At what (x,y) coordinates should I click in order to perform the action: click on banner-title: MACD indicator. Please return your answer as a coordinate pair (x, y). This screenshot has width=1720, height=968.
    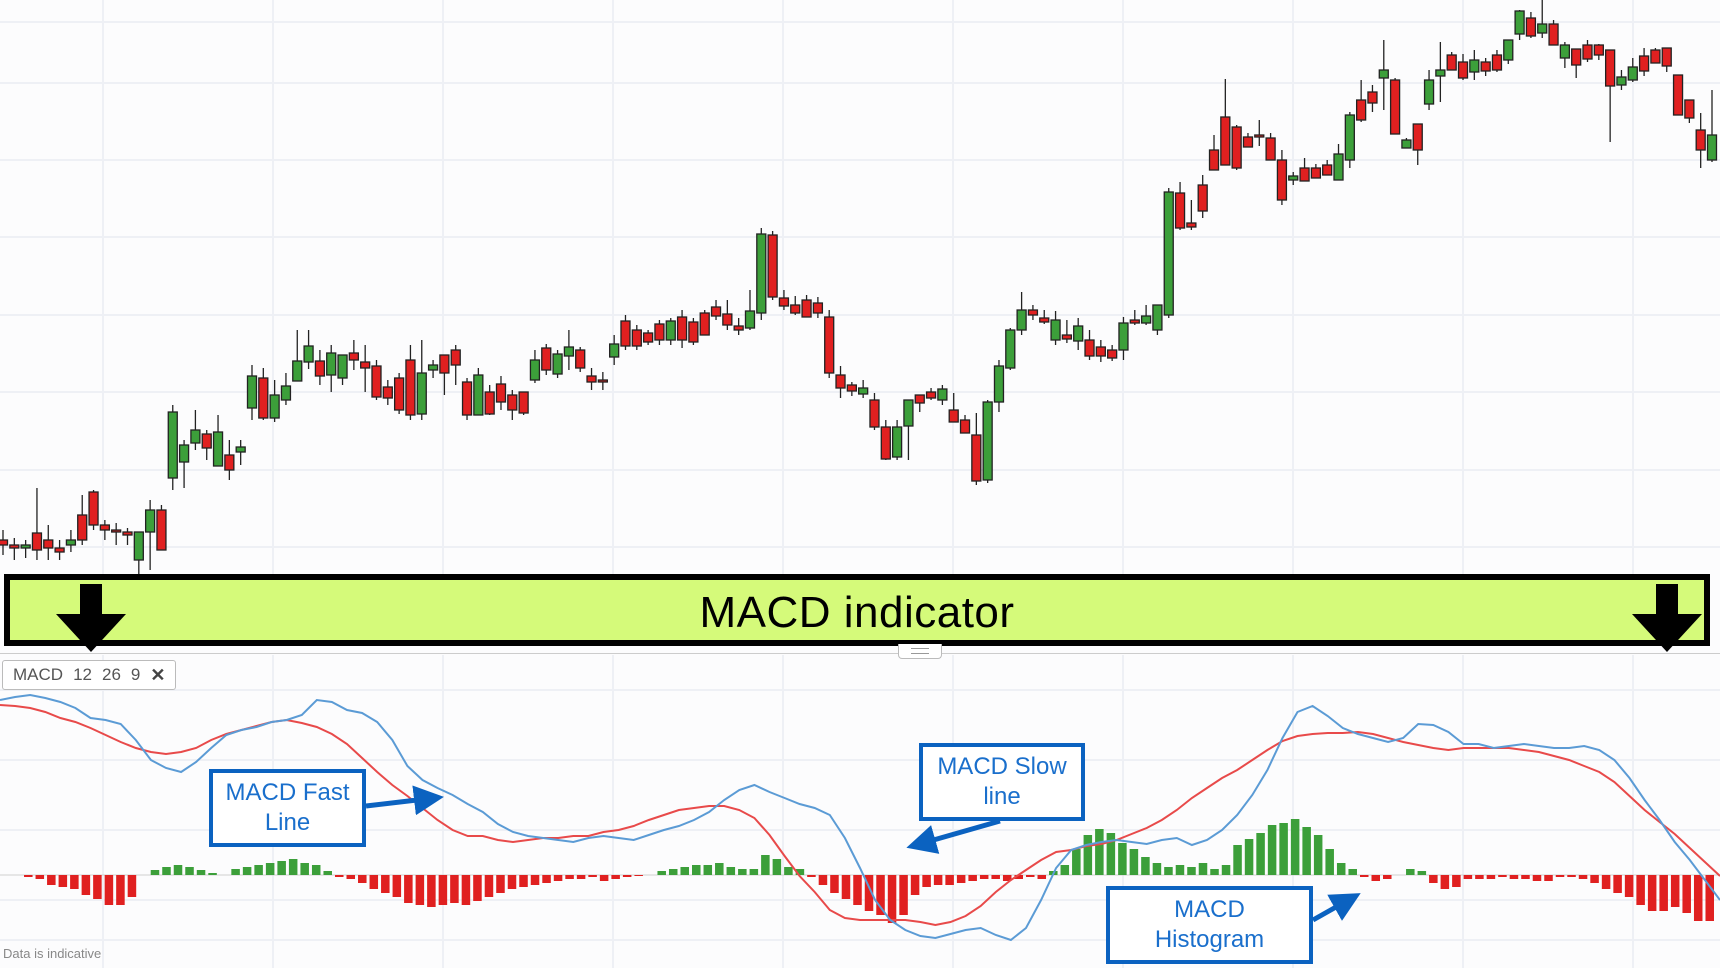
    Looking at the image, I should click on (857, 612).